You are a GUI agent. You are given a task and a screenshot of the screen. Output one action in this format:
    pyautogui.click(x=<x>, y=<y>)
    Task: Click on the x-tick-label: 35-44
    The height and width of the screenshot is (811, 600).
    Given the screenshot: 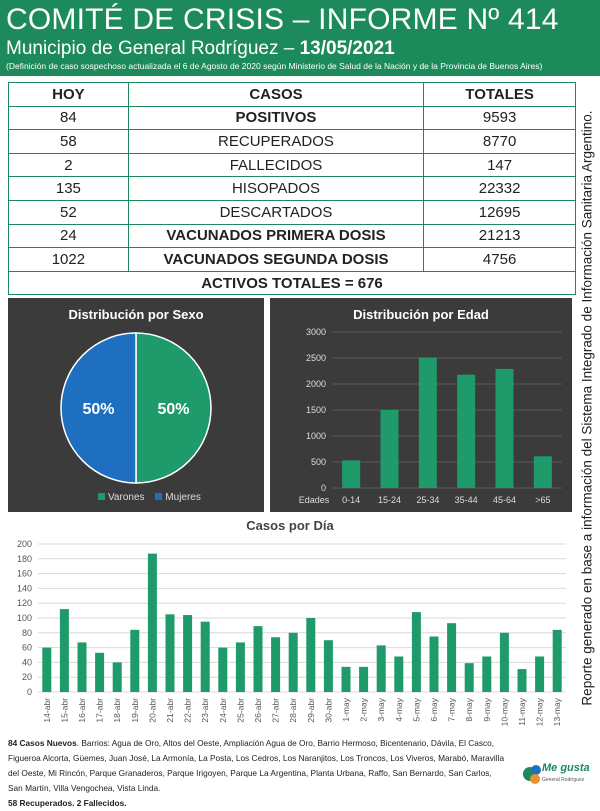 What is the action you would take?
    pyautogui.click(x=466, y=500)
    